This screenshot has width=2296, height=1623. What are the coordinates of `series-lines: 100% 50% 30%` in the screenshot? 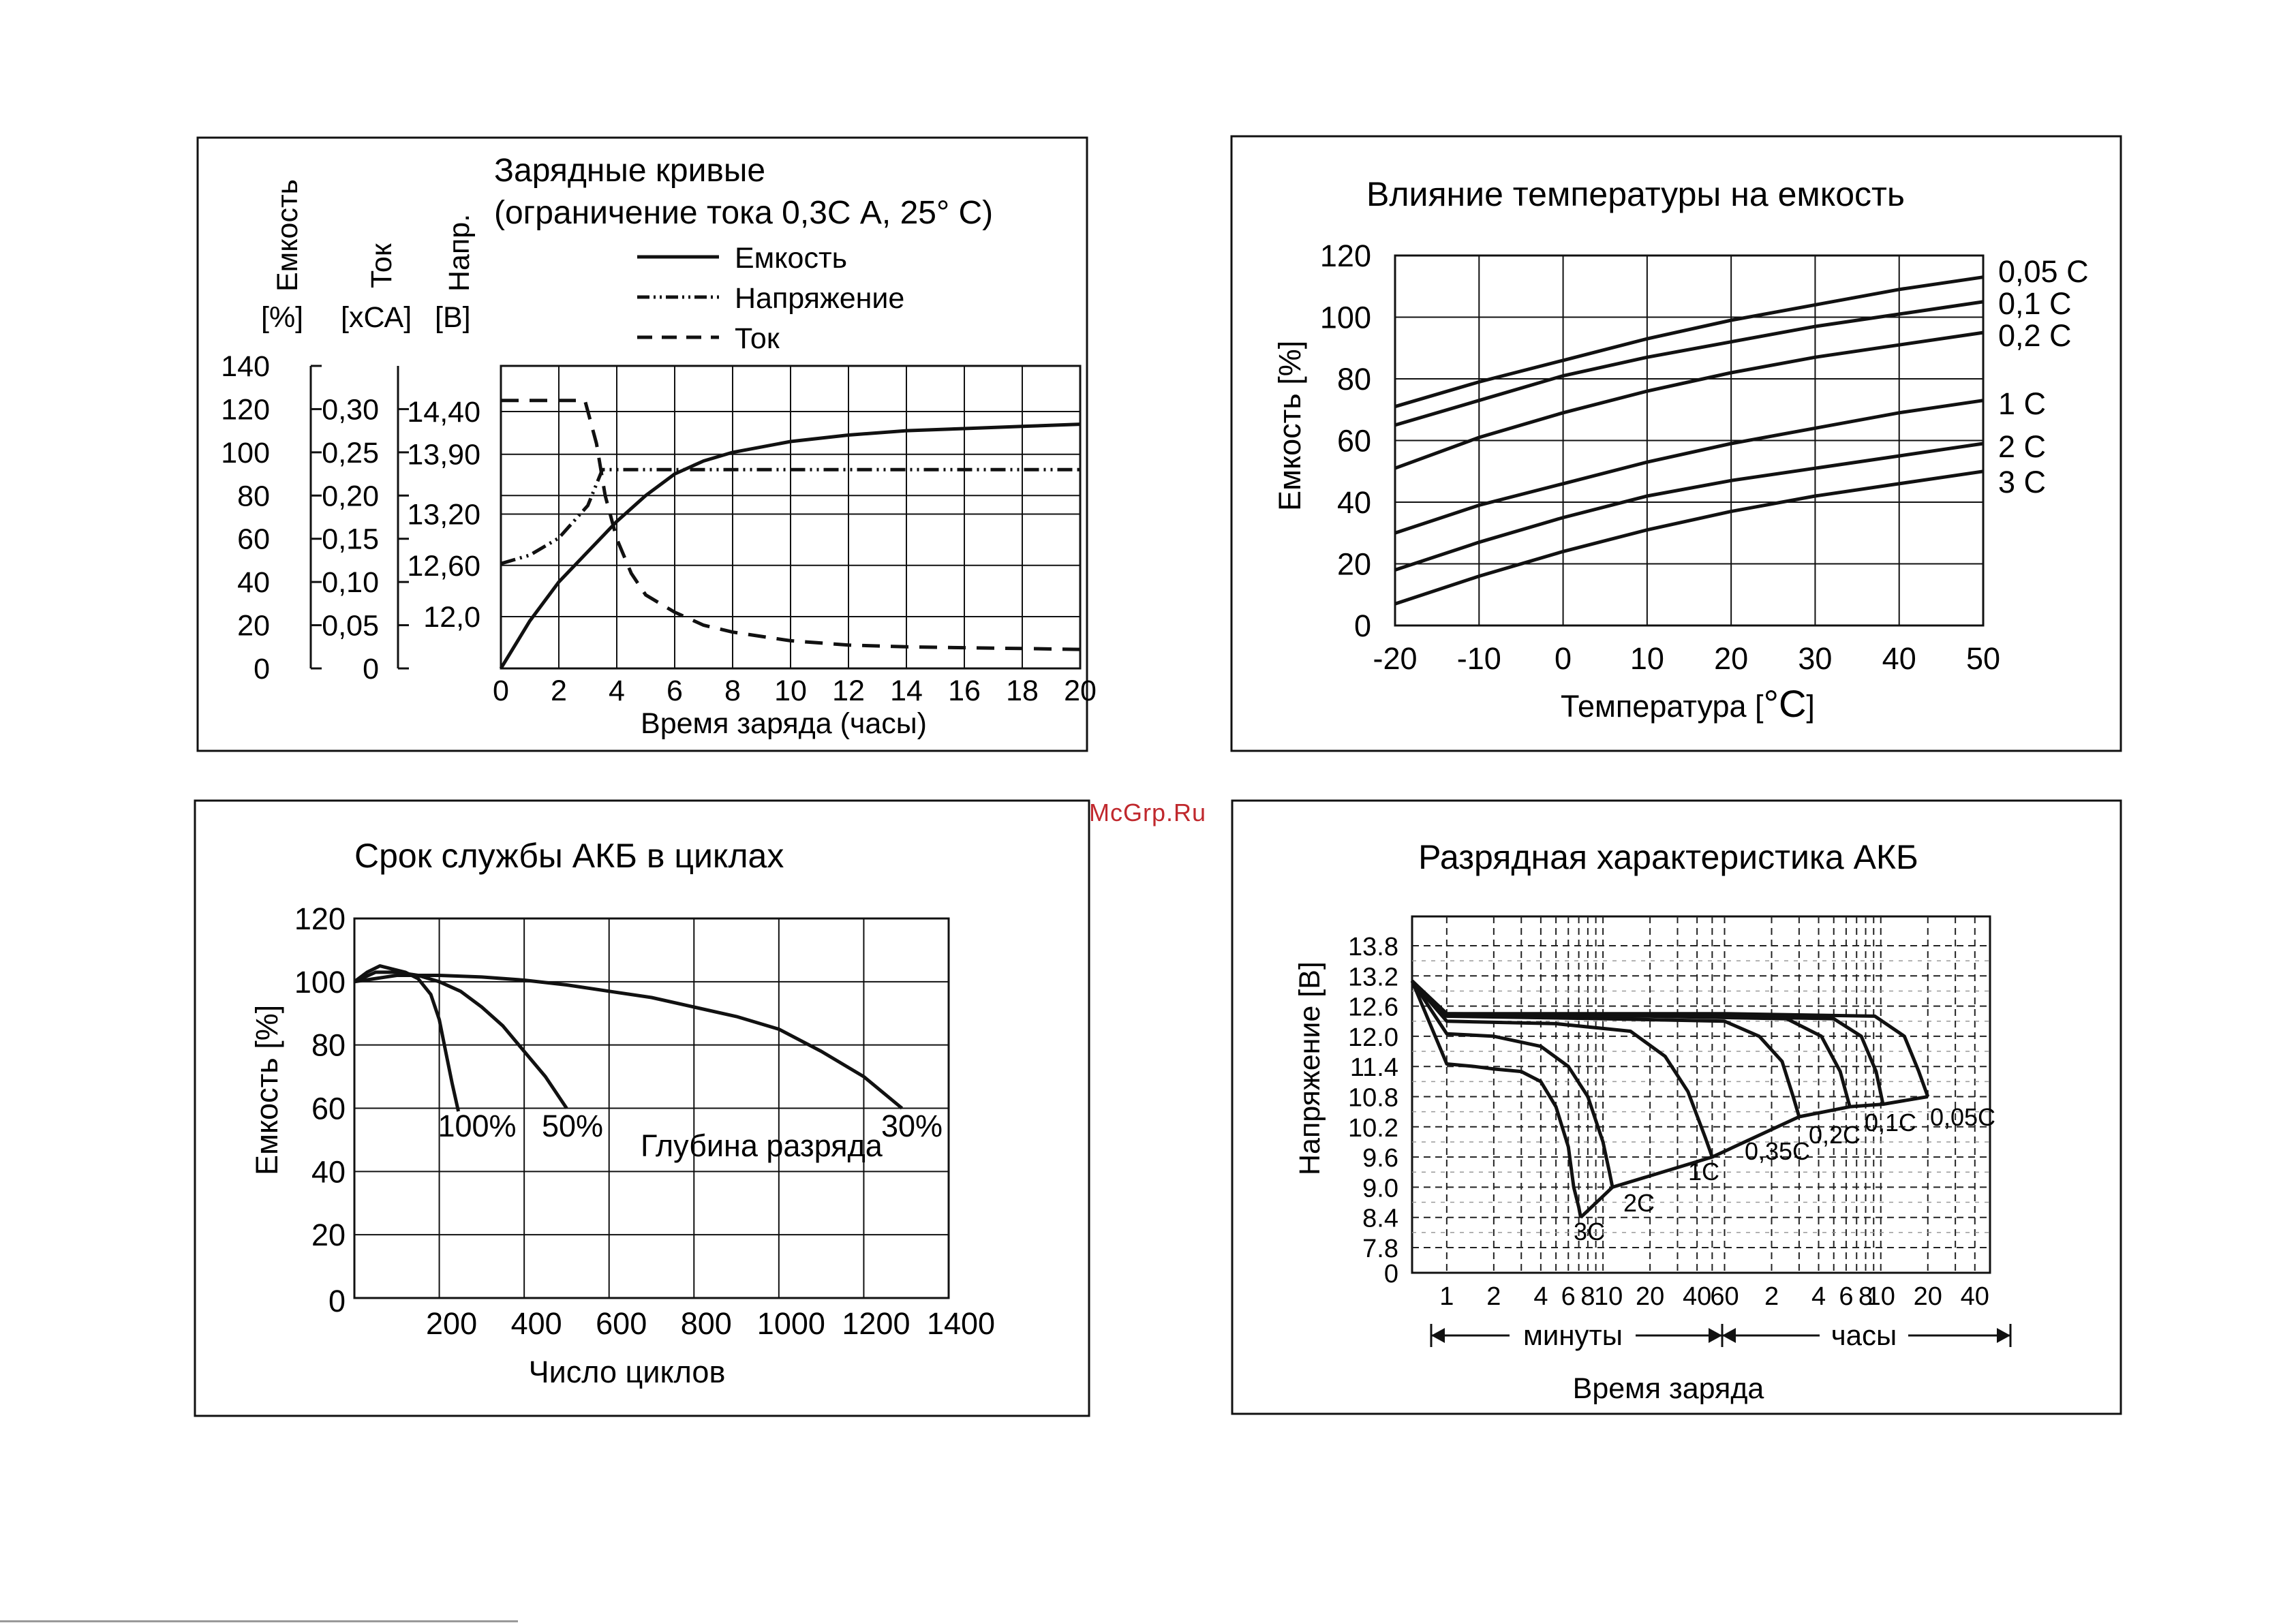 It's located at (648, 1053).